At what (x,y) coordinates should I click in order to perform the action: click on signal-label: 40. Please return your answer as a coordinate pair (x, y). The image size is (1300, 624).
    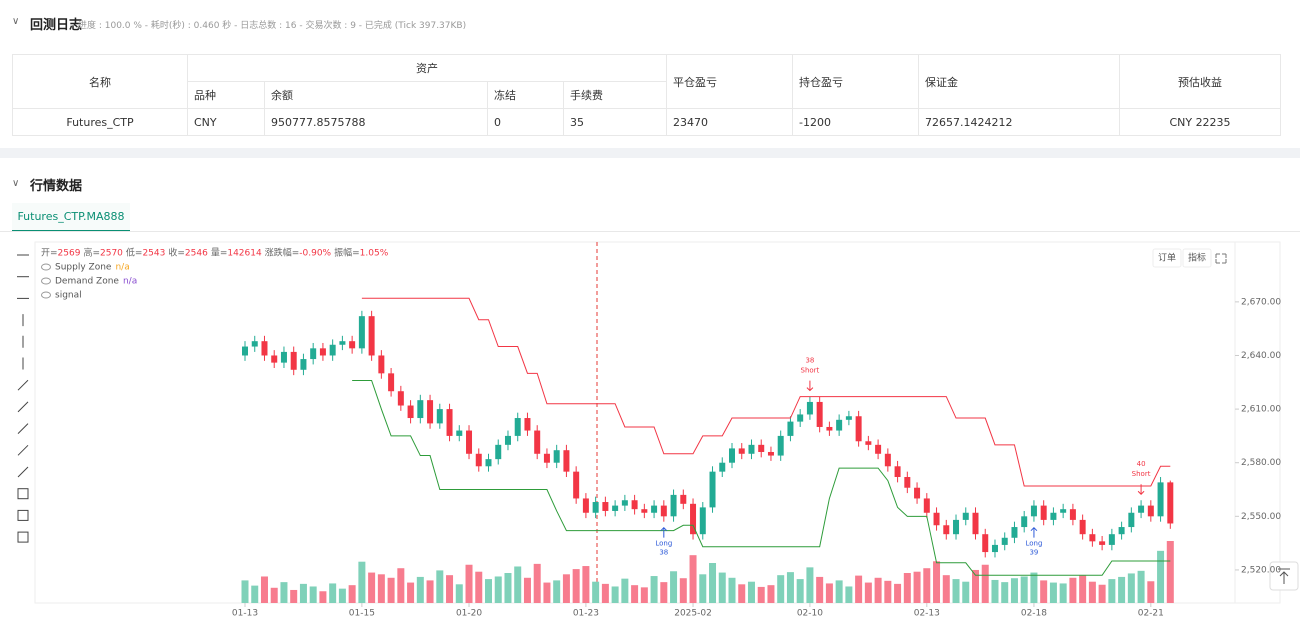
    Looking at the image, I should click on (1141, 464).